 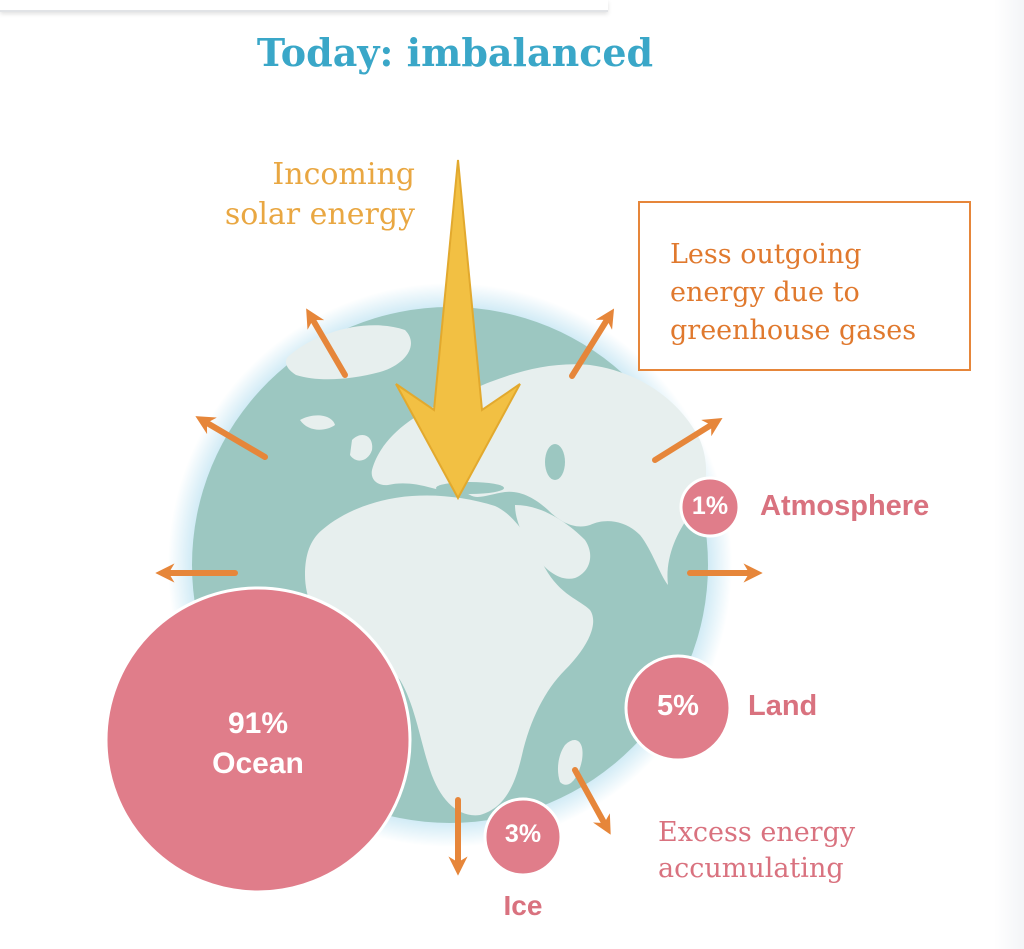 What do you see at coordinates (258, 723) in the screenshot?
I see `ocean-percent: 91%` at bounding box center [258, 723].